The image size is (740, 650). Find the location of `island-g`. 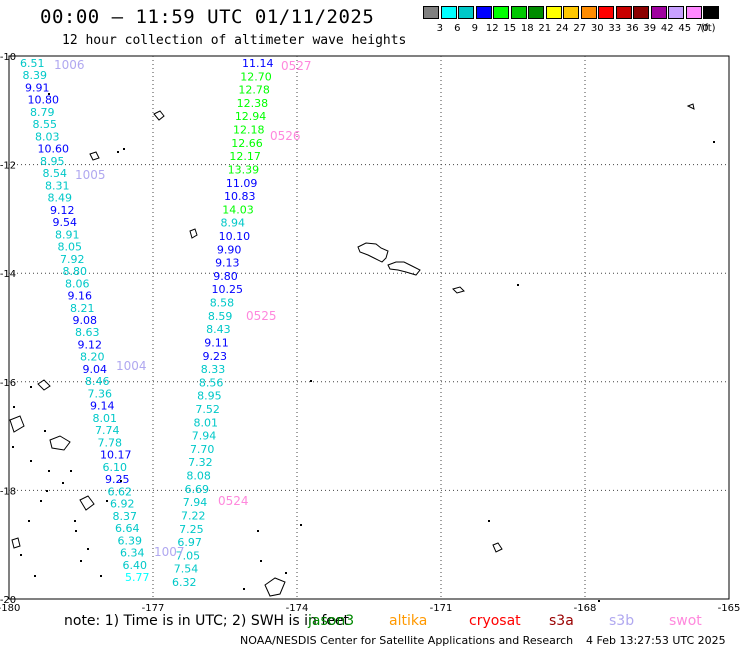

island-g is located at coordinates (60, 443).